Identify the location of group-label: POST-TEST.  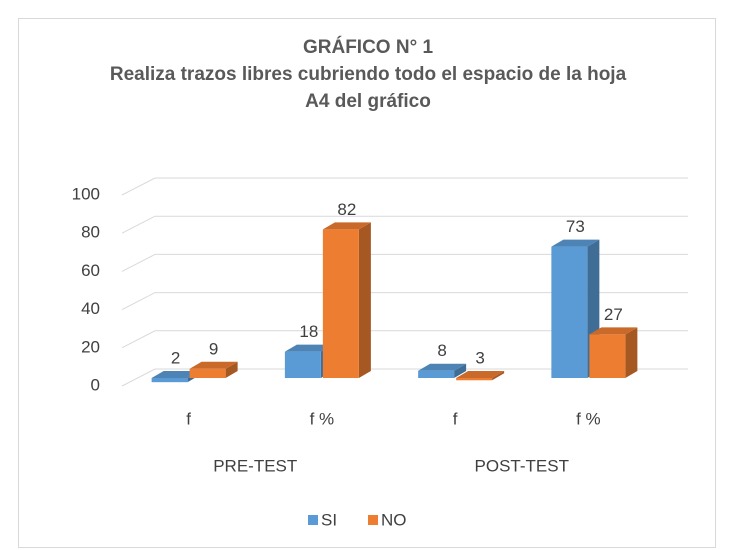
(522, 465).